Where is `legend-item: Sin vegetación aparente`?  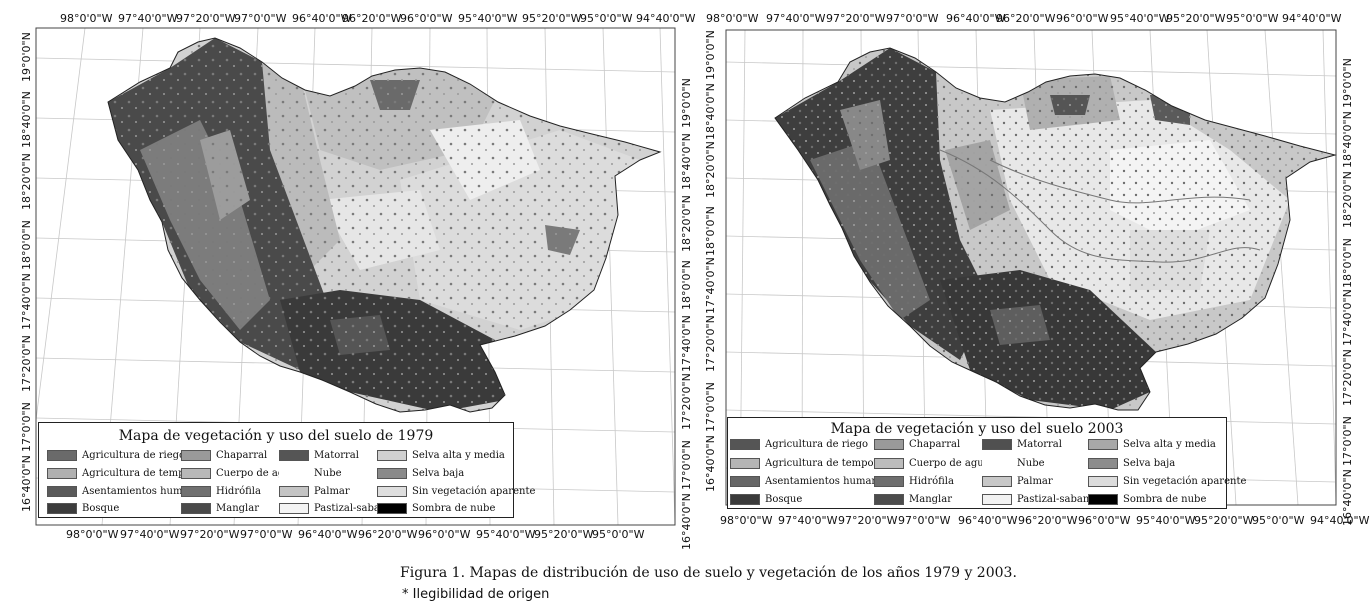 legend-item: Sin vegetación aparente is located at coordinates (1167, 481).